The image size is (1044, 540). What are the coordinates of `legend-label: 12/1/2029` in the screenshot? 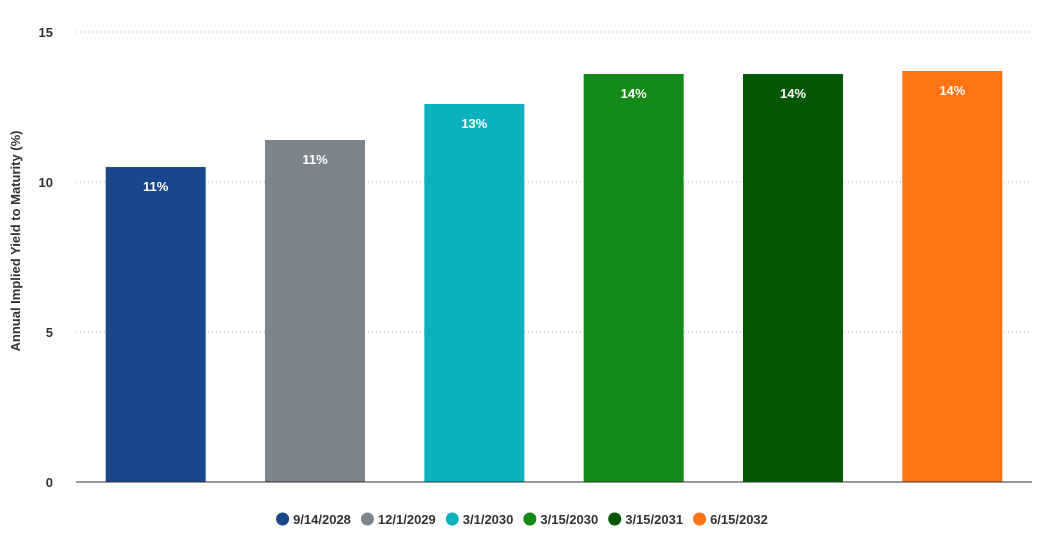 It's located at (407, 519).